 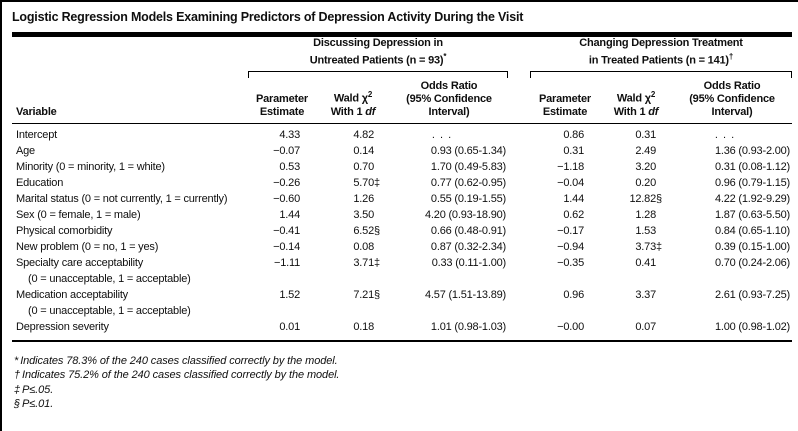 What do you see at coordinates (25, 151) in the screenshot?
I see `cell-variable: Age` at bounding box center [25, 151].